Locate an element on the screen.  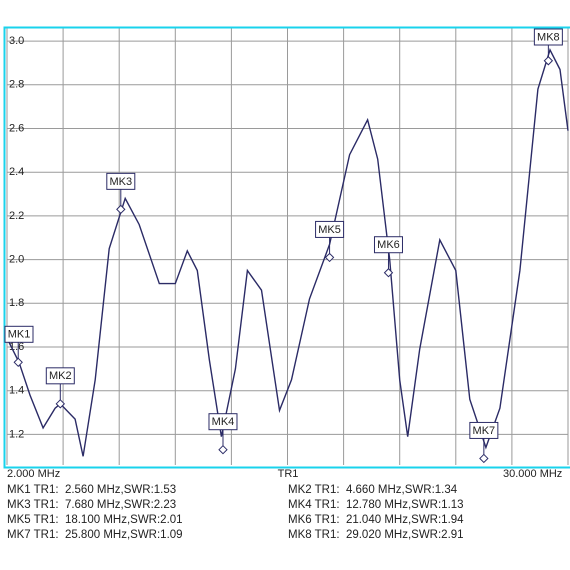
marker-readout: MK7 TR1: 25.800 MHz,SWR:1.09 is located at coordinates (95, 535).